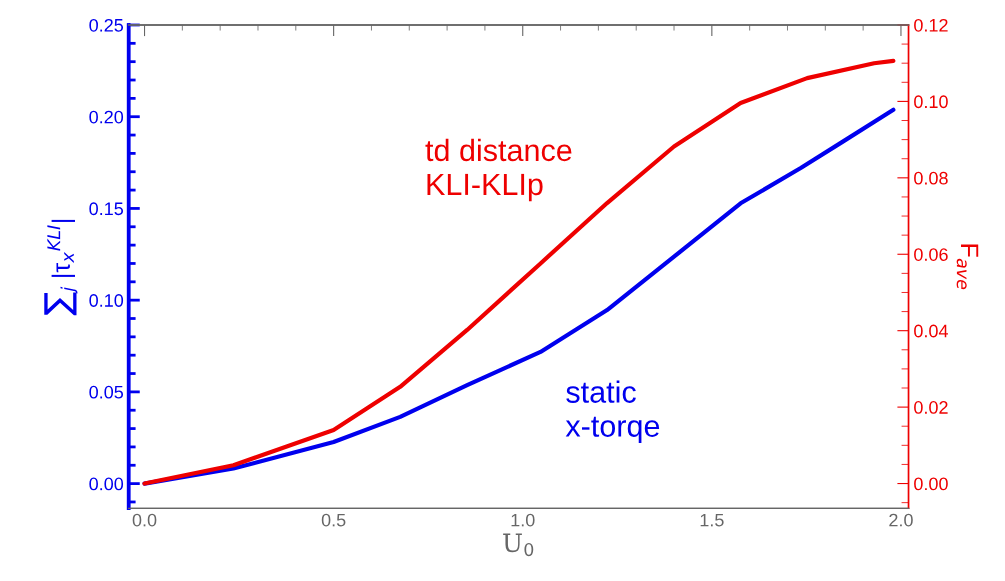 The width and height of the screenshot is (1005, 581). Describe the element at coordinates (931, 331) in the screenshot. I see `y2-tick-label: 0.04` at that location.